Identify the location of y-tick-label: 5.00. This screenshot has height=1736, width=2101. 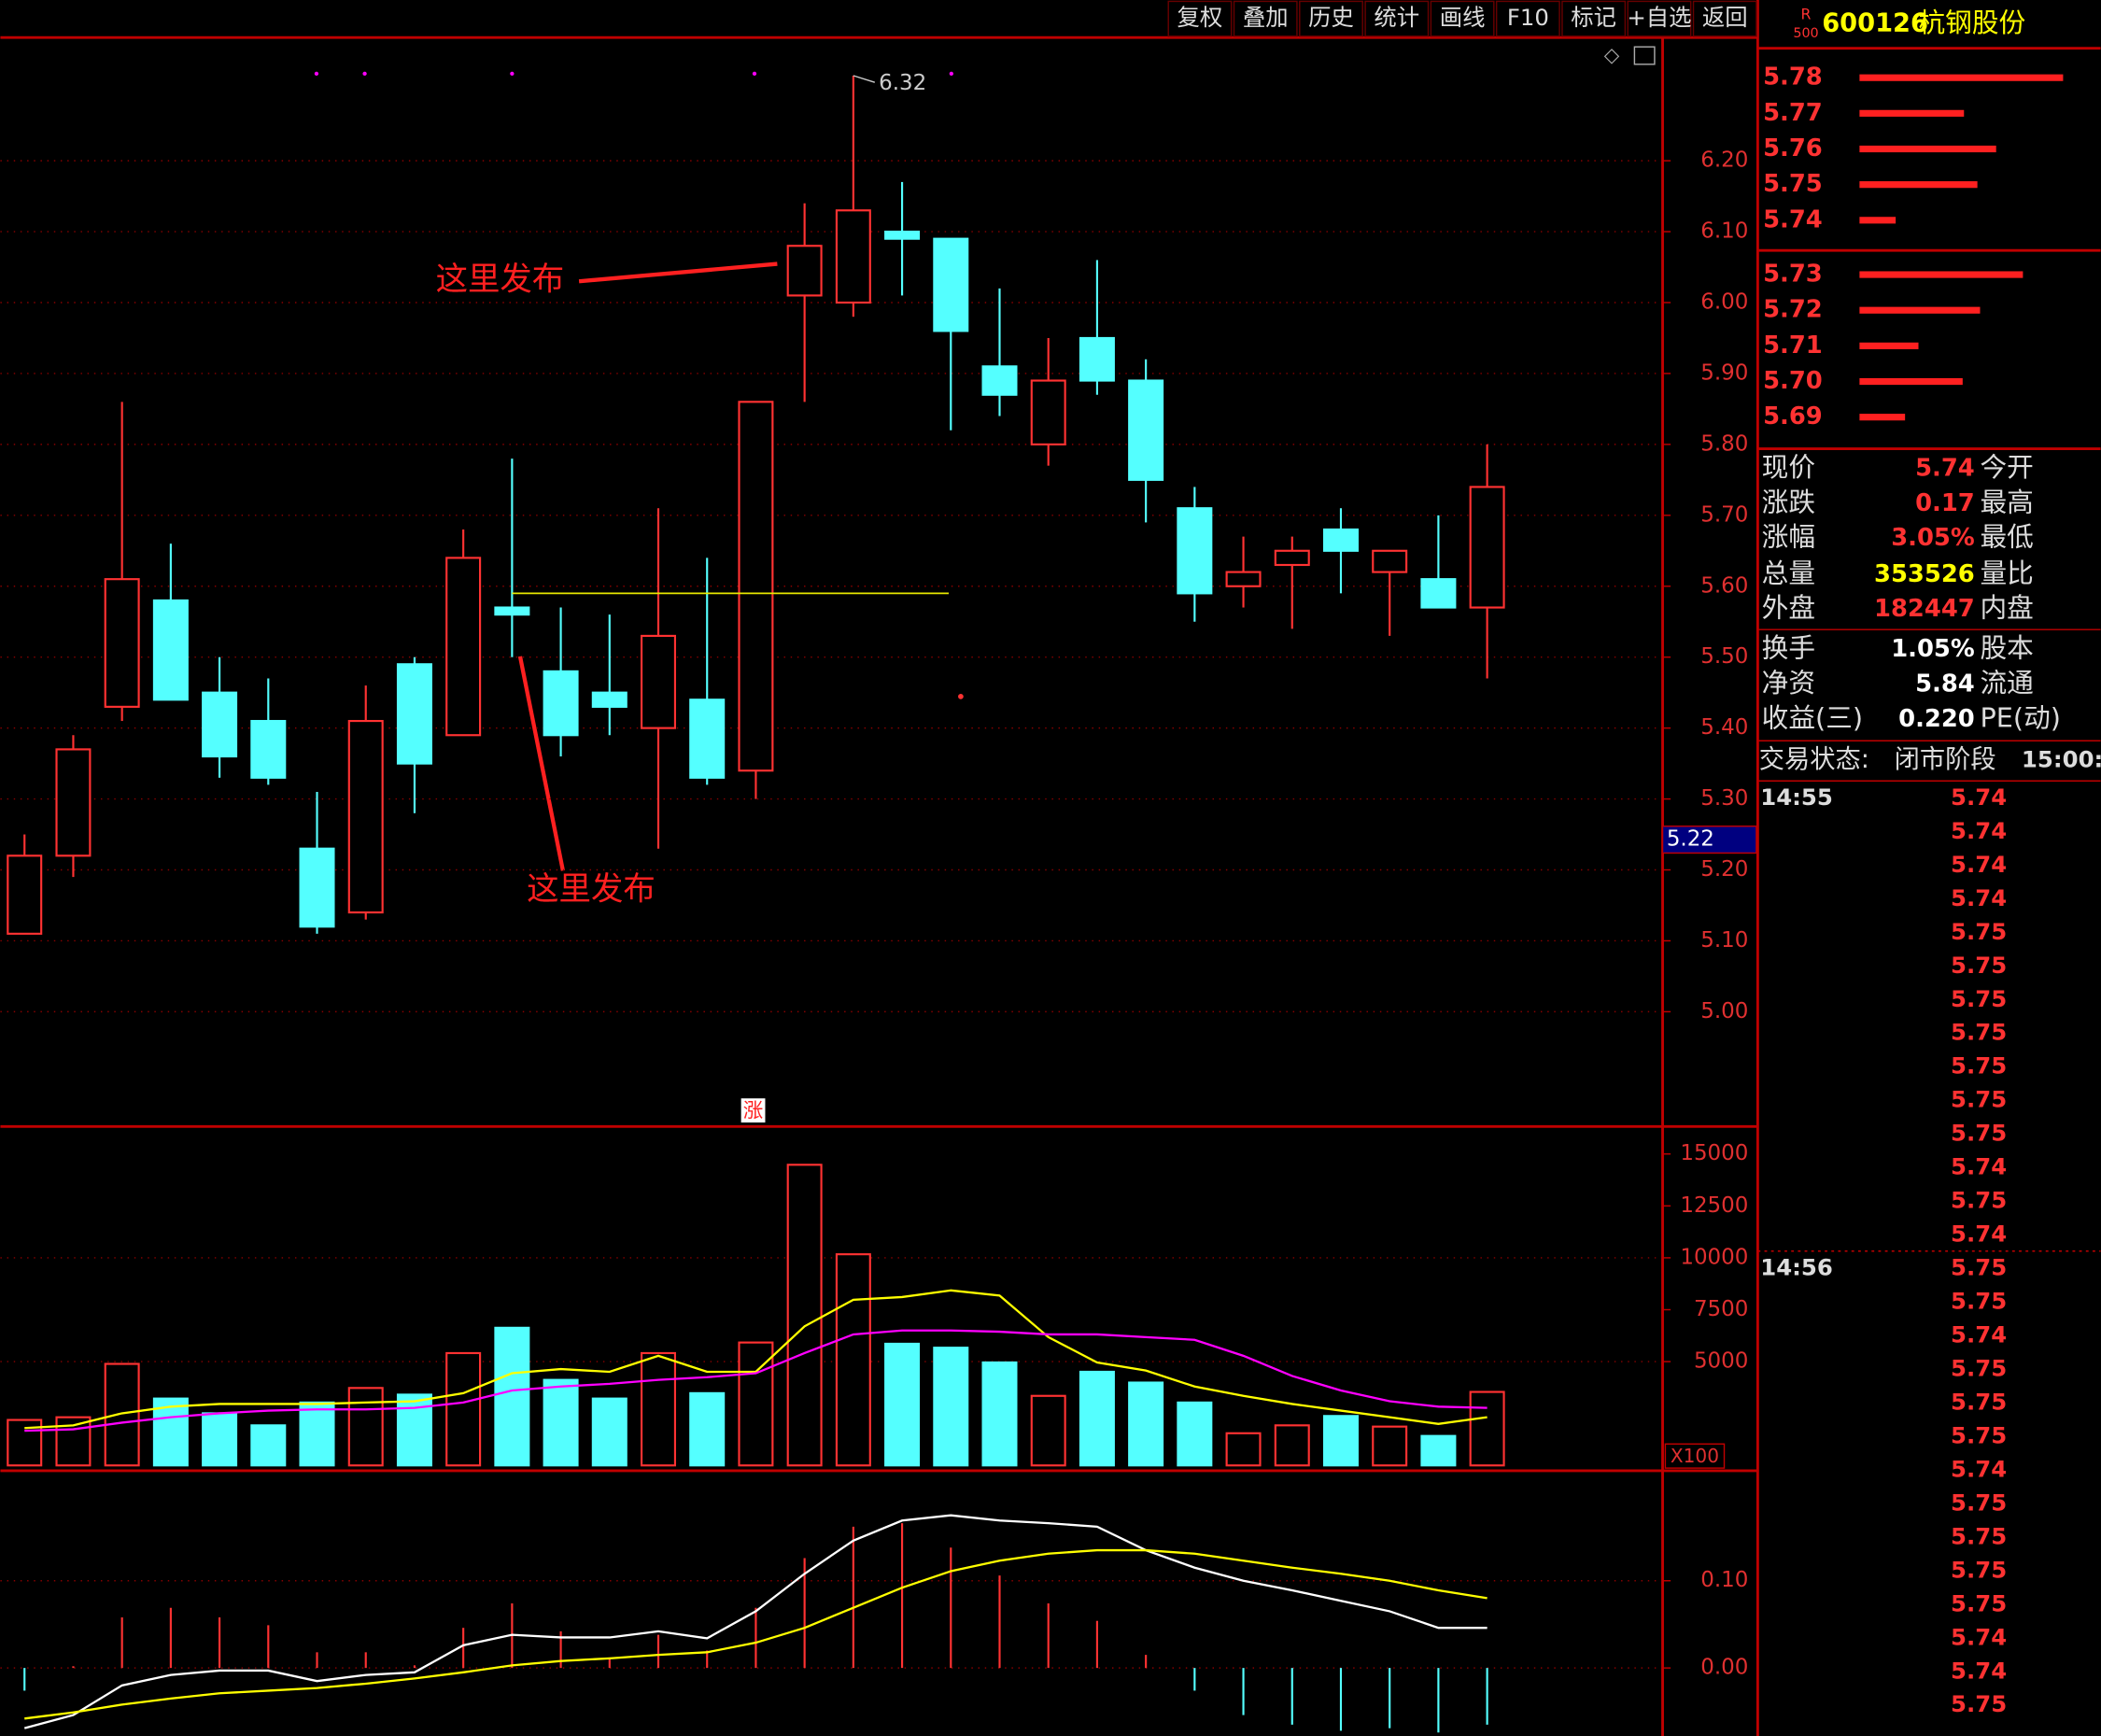
(1724, 1011).